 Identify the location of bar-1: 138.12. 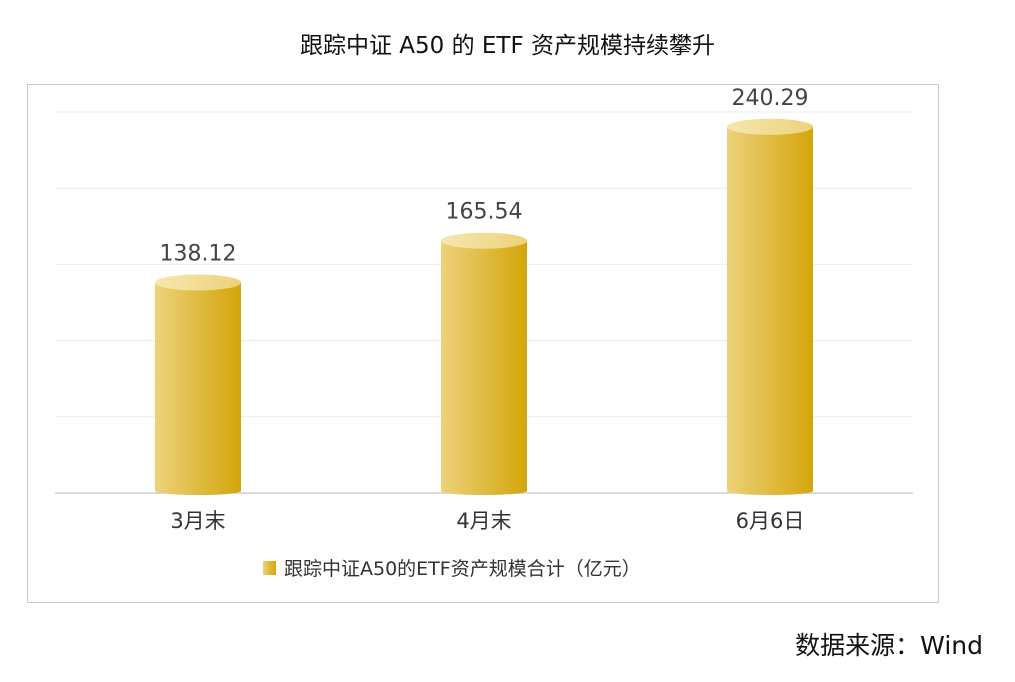
(198, 368).